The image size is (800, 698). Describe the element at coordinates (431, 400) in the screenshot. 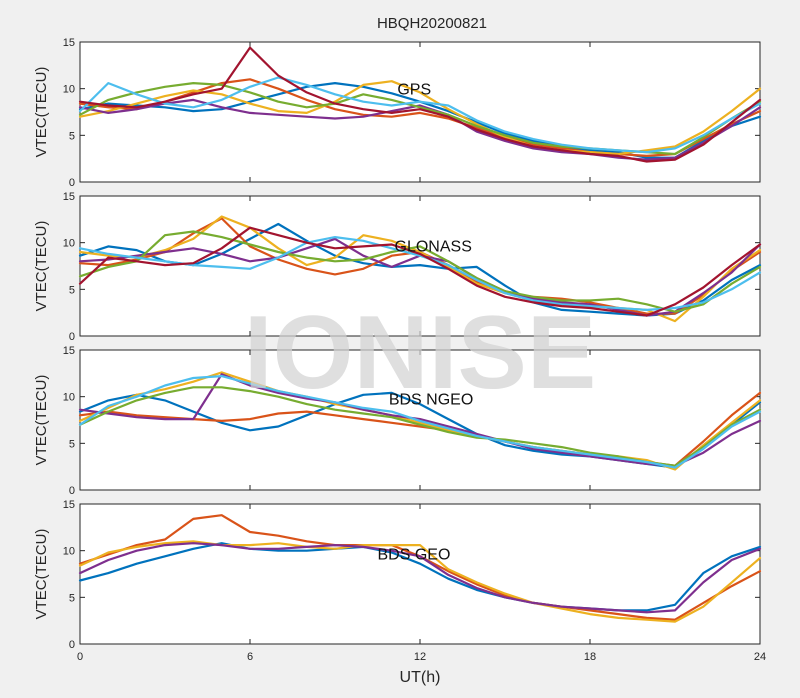

I see `constellation-label: BDS NGEO` at that location.